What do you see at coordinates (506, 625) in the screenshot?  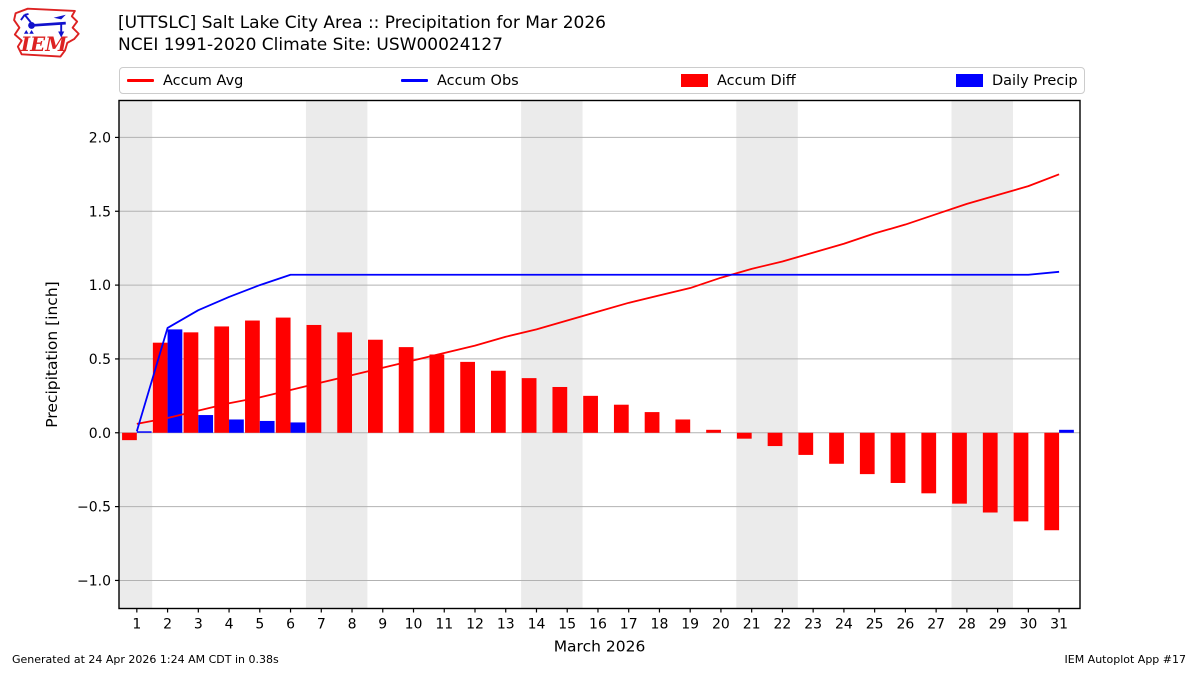 I see `x-tick-label: 13` at bounding box center [506, 625].